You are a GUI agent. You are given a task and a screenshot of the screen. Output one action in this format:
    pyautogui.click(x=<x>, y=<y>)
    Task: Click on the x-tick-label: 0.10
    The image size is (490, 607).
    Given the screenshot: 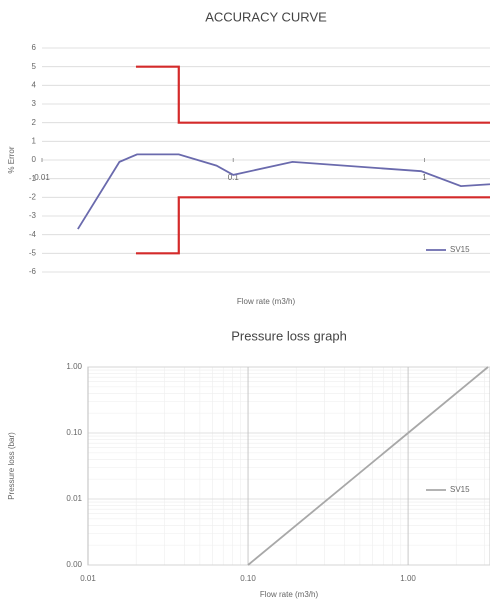 What is the action you would take?
    pyautogui.click(x=248, y=578)
    